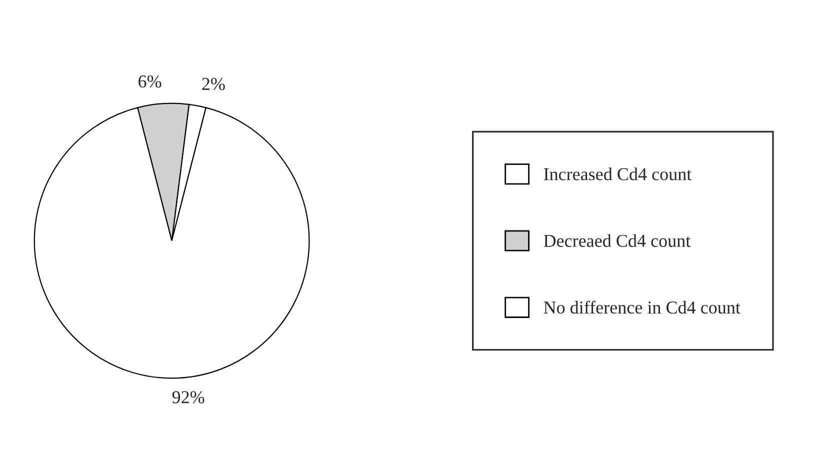 This screenshot has width=818, height=463. What do you see at coordinates (188, 397) in the screenshot?
I see `data-label: 92%` at bounding box center [188, 397].